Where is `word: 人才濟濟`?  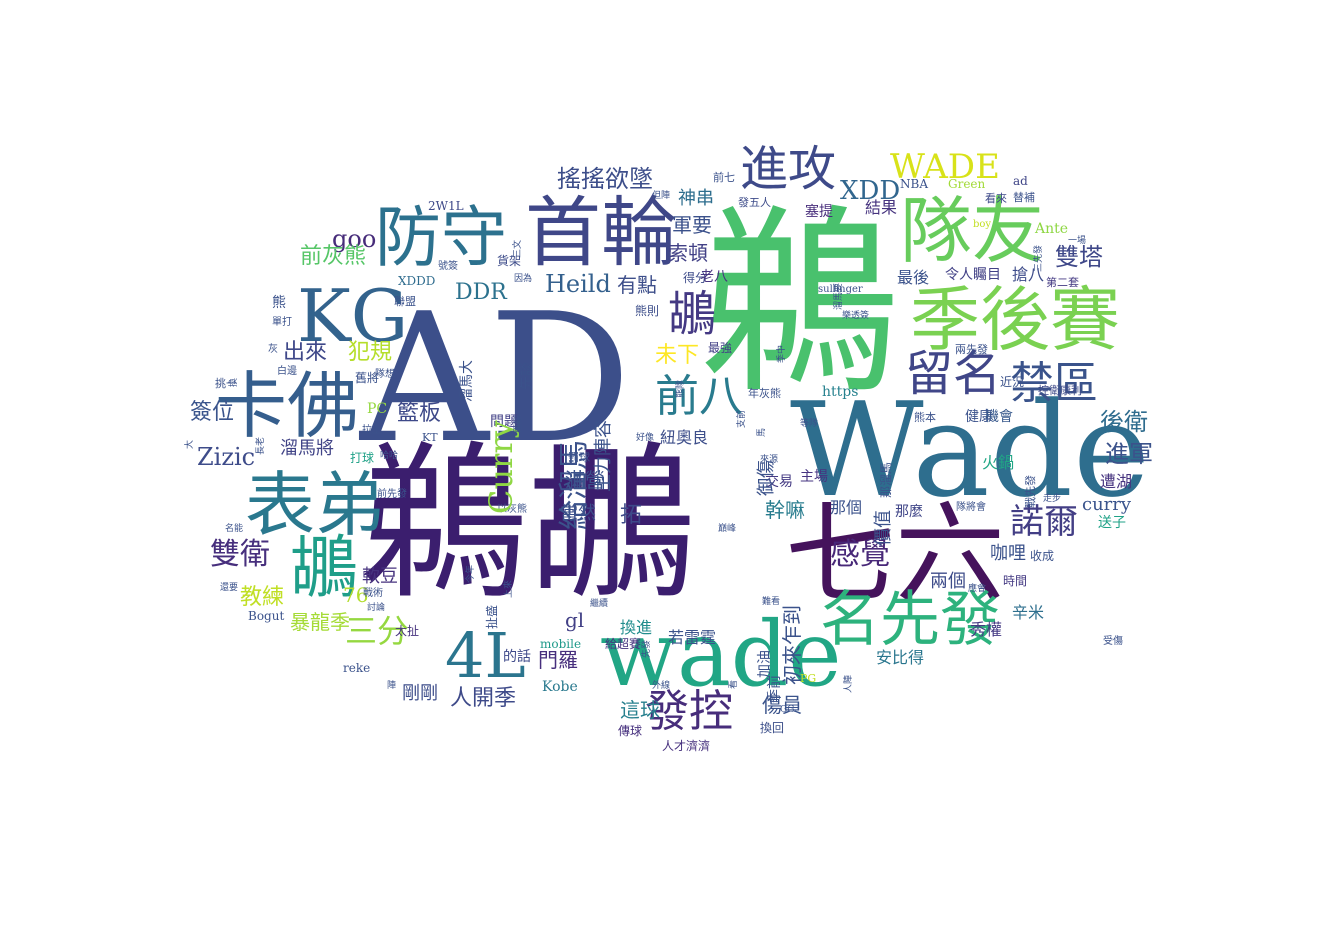
word: 人才濟濟 is located at coordinates (686, 746).